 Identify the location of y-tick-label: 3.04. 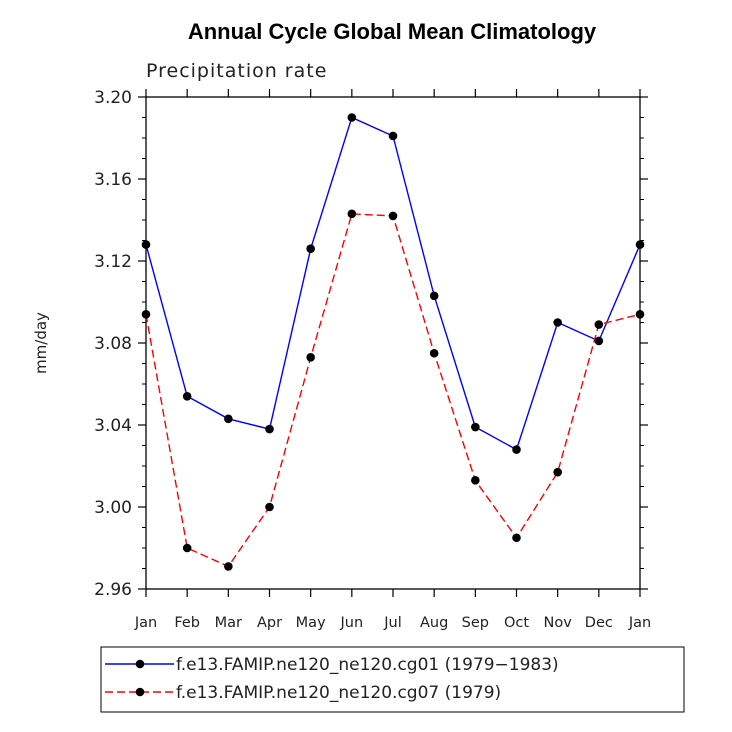
(113, 426).